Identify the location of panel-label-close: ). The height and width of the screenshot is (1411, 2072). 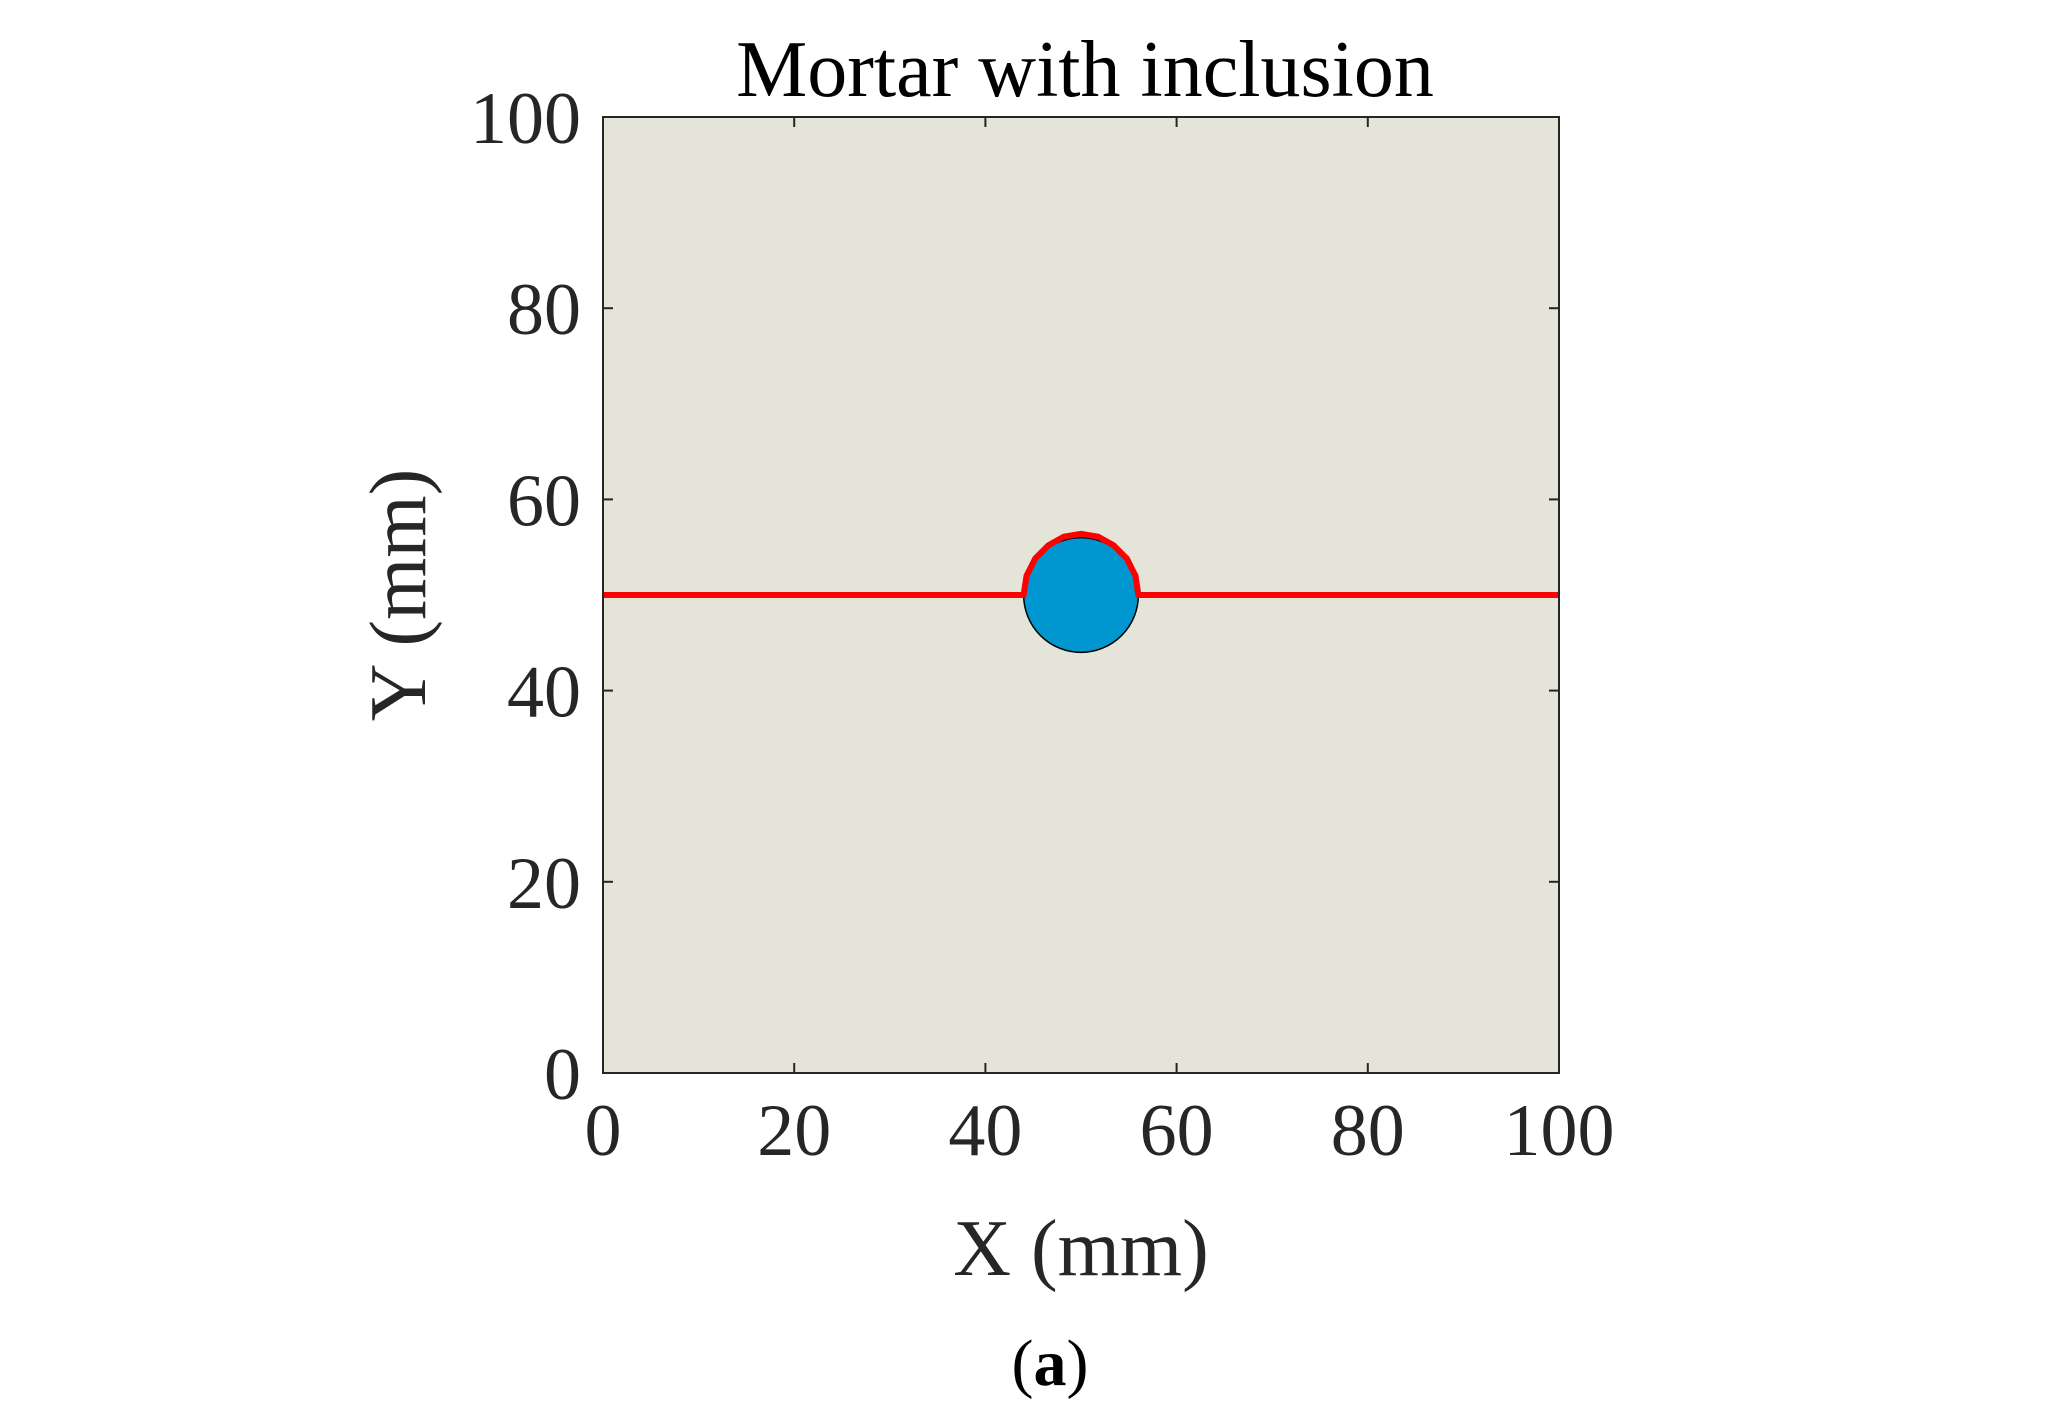
(1078, 1363).